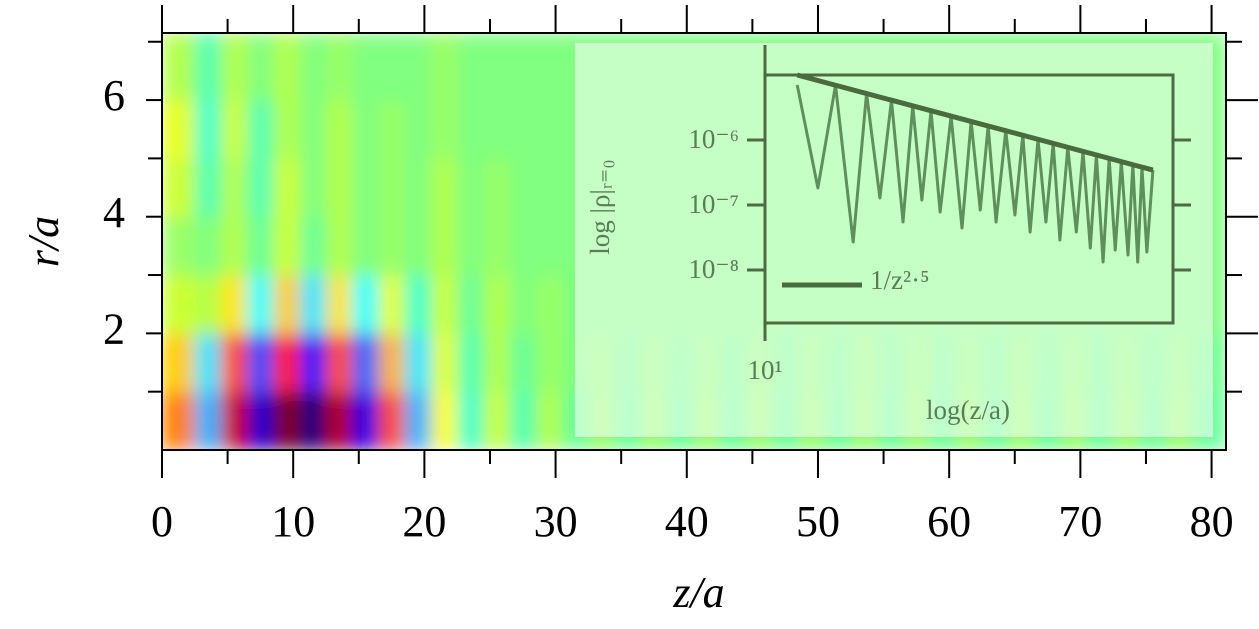  What do you see at coordinates (114, 95) in the screenshot?
I see `y-tick-label: 6` at bounding box center [114, 95].